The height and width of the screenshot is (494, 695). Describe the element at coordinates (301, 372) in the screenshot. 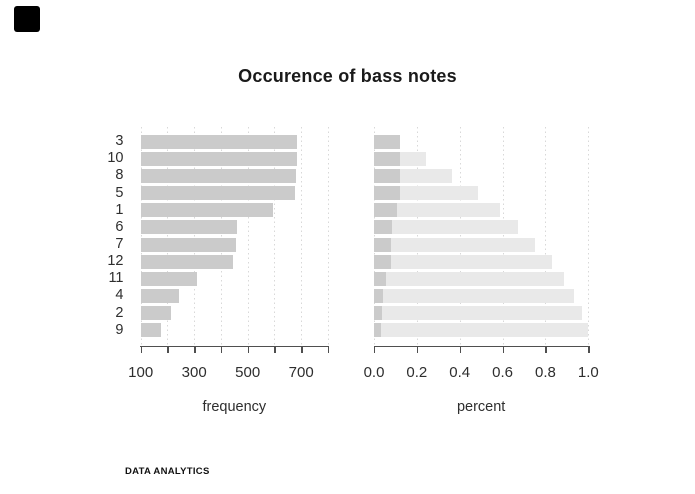

I see `x-tick-label: 700` at that location.